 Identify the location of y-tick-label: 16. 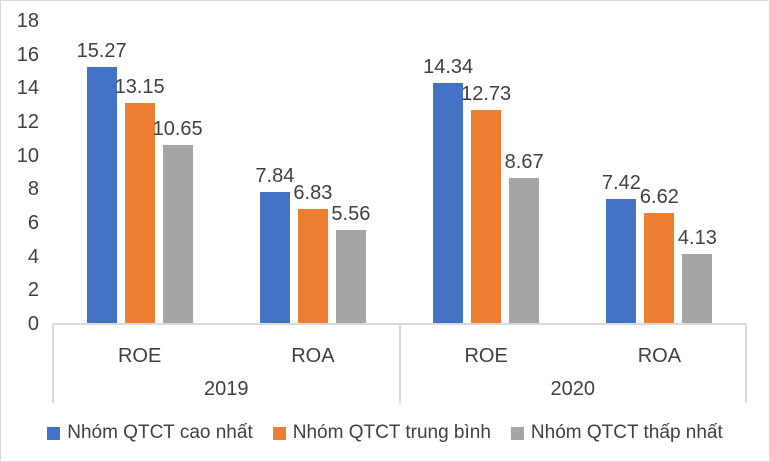
(27, 54).